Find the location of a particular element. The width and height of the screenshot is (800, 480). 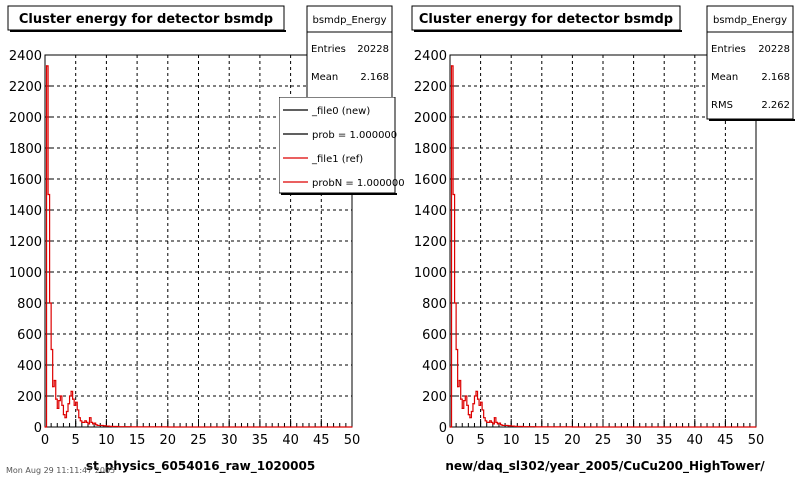

y-tick-label: 1800 is located at coordinates (430, 149).